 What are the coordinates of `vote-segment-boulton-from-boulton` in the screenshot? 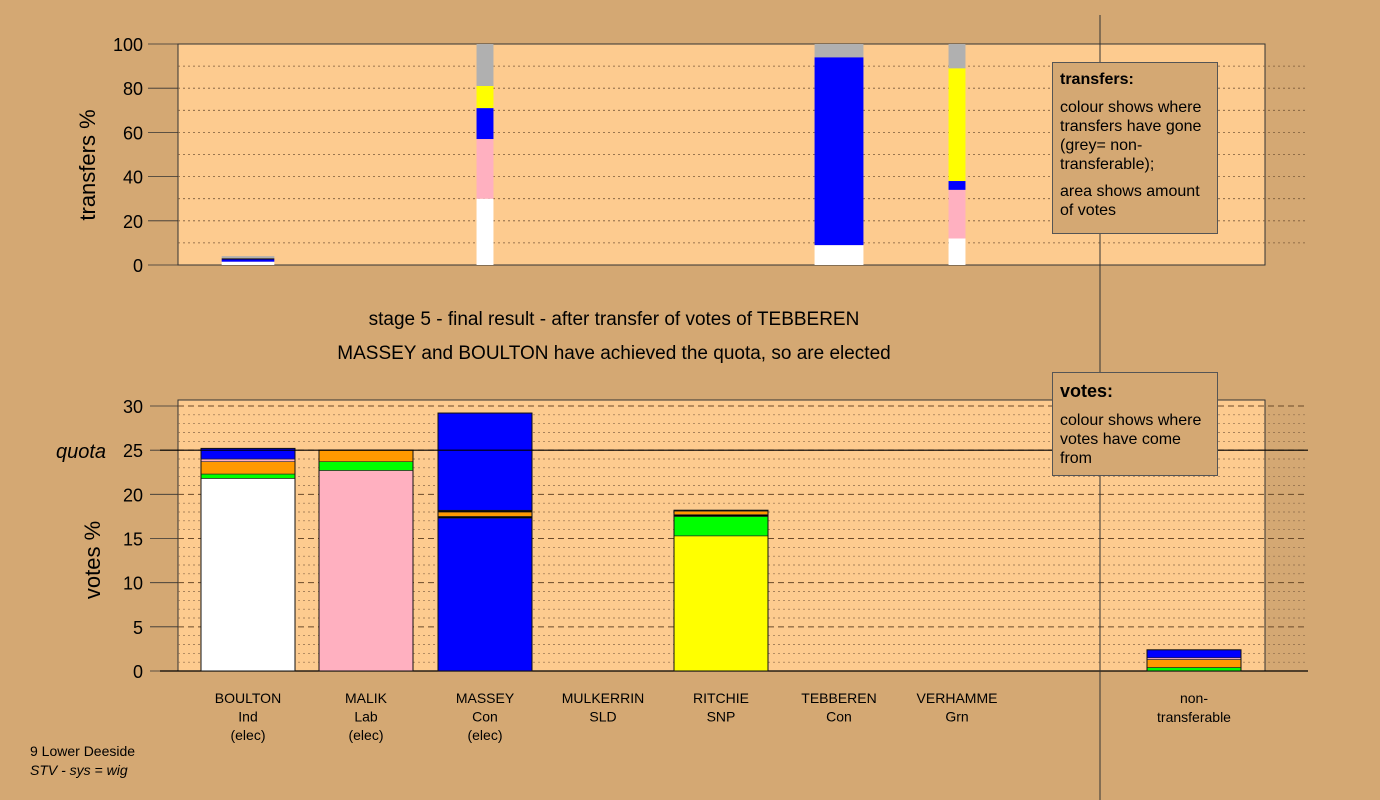 It's located at (248, 575).